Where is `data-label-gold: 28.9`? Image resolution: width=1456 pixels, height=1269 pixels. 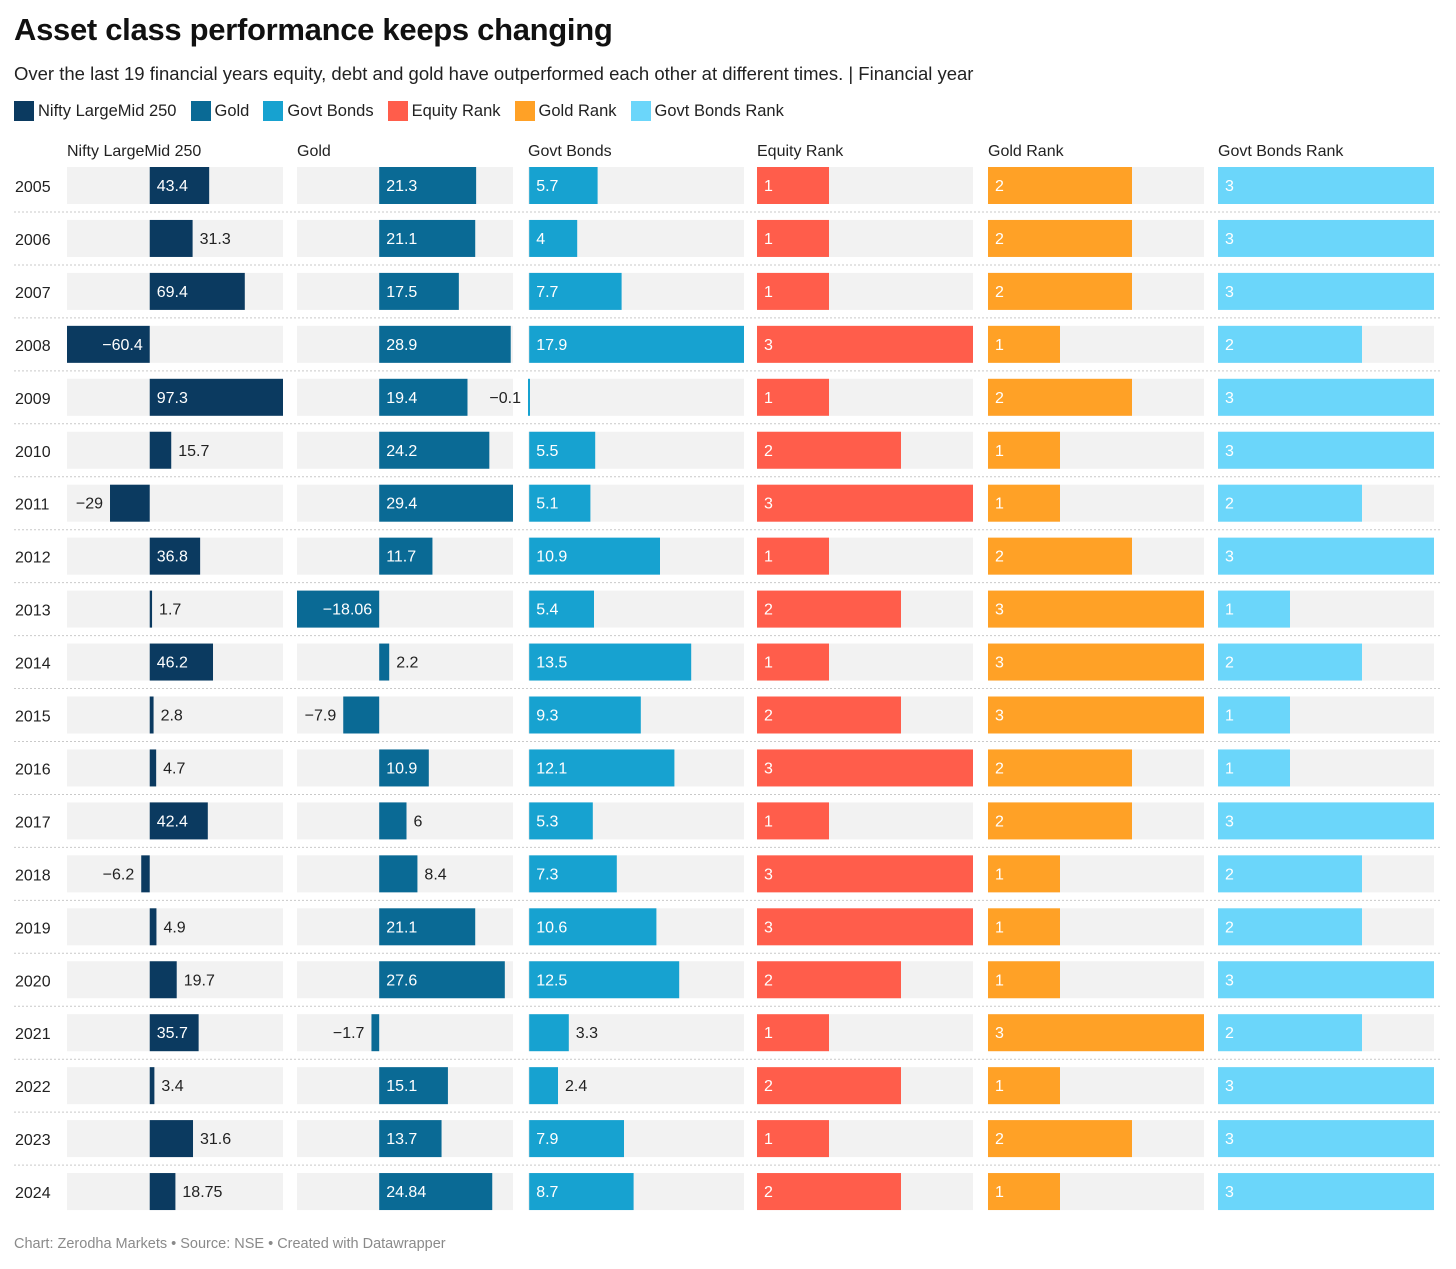 data-label-gold: 28.9 is located at coordinates (401, 345).